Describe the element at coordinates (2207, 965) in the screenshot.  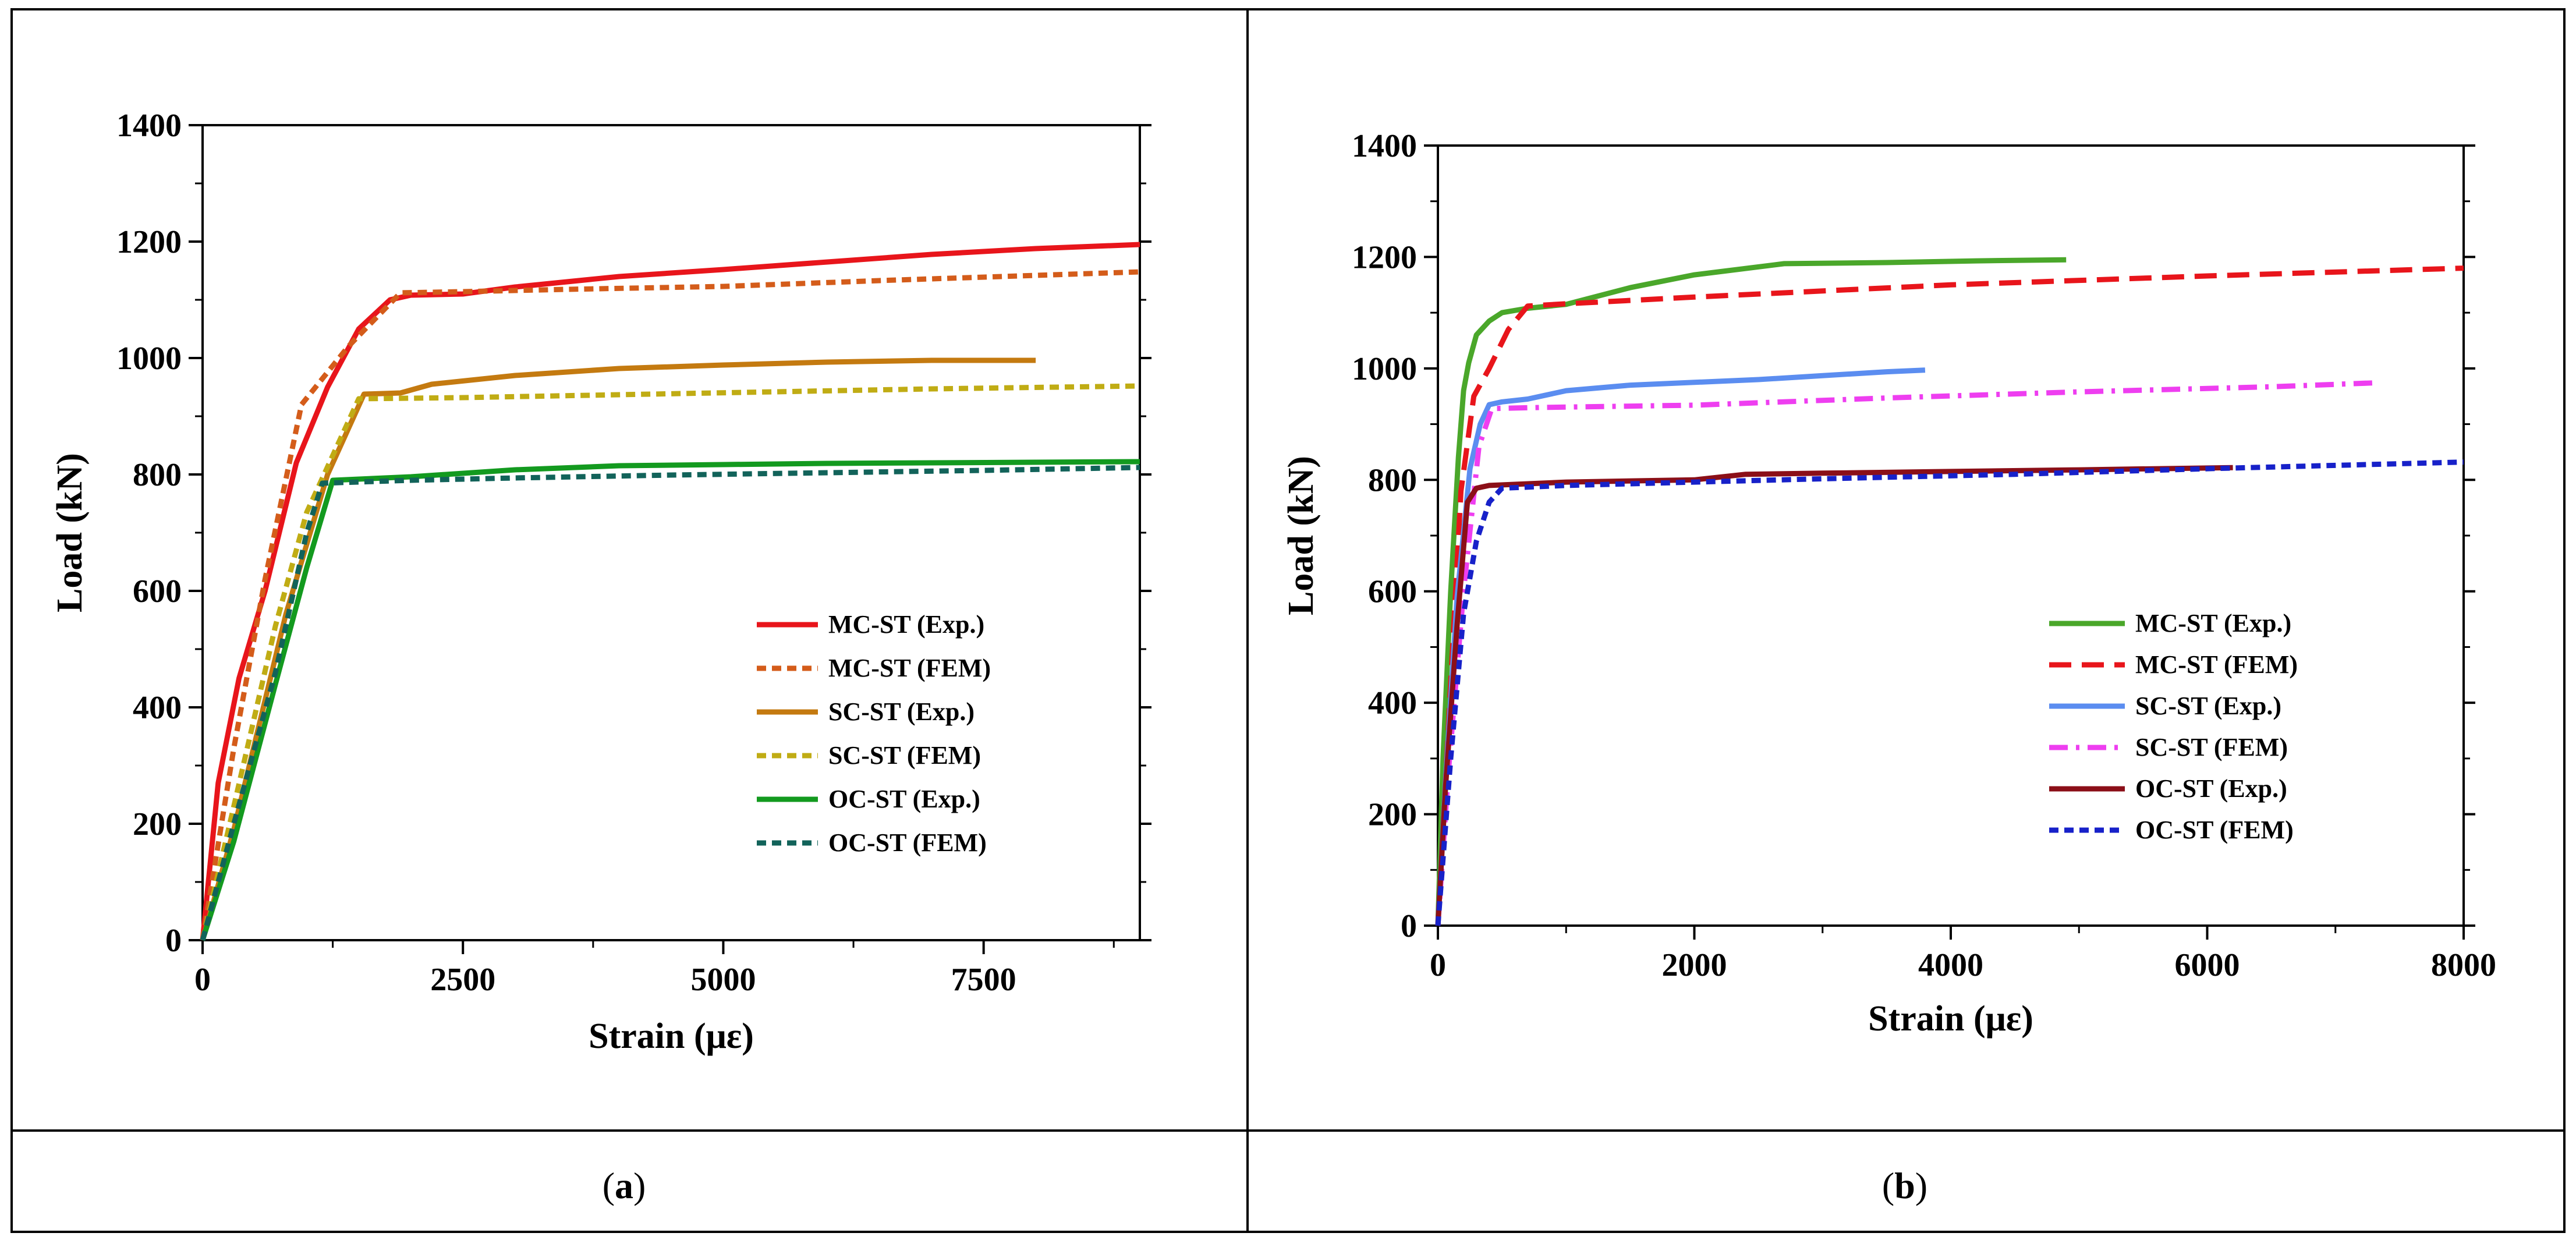
I see `x-tick-label: 6000` at that location.